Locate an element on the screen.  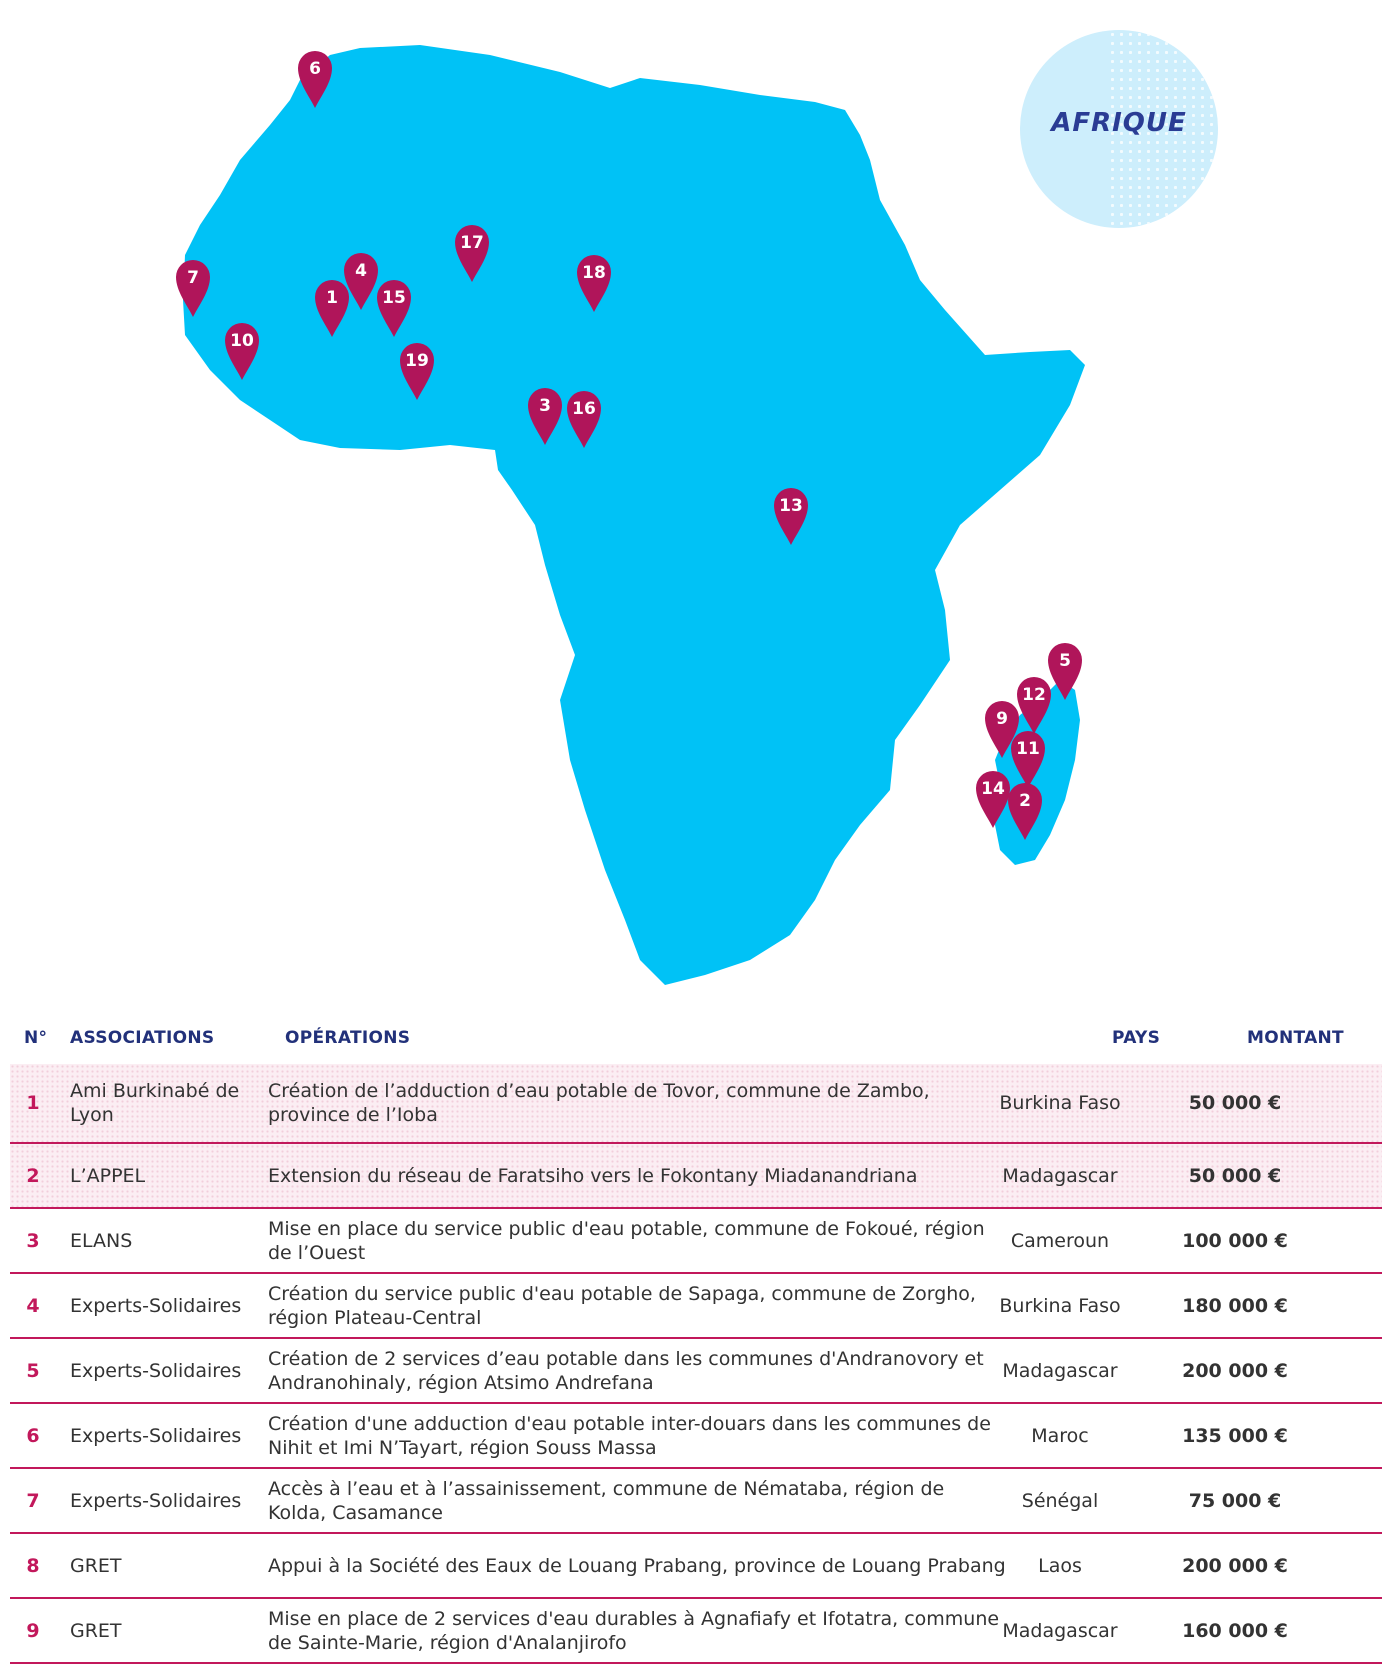
badge-dot-pattern is located at coordinates (1163, 129).